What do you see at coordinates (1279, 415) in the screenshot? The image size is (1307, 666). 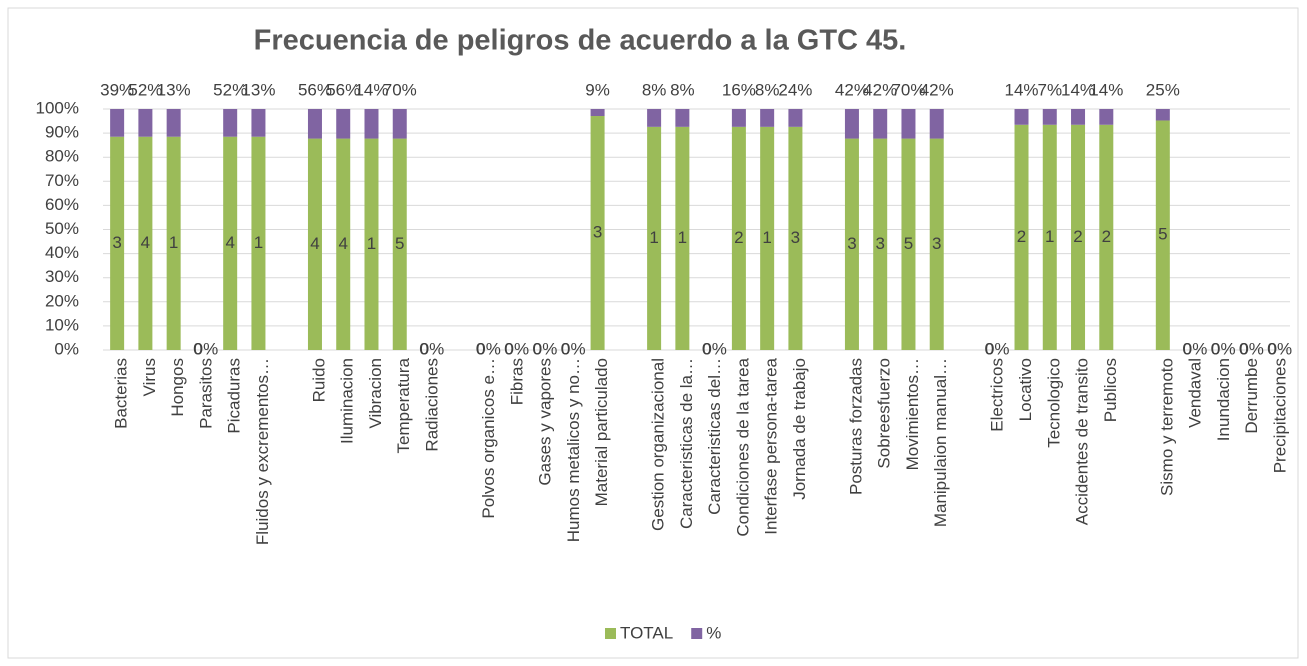 I see `x-tick-label: Precipitaciones` at bounding box center [1279, 415].